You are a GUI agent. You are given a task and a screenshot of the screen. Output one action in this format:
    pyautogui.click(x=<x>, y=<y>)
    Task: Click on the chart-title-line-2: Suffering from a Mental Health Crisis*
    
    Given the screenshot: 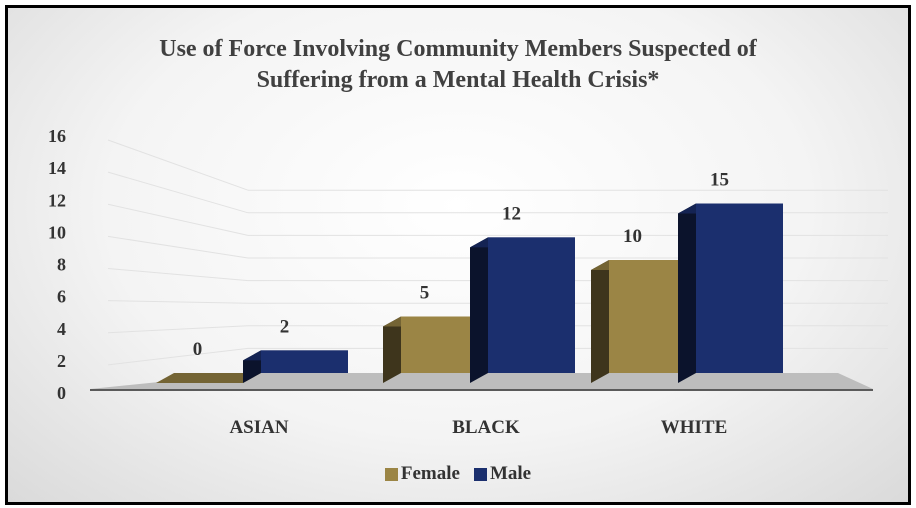 What is the action you would take?
    pyautogui.click(x=458, y=80)
    